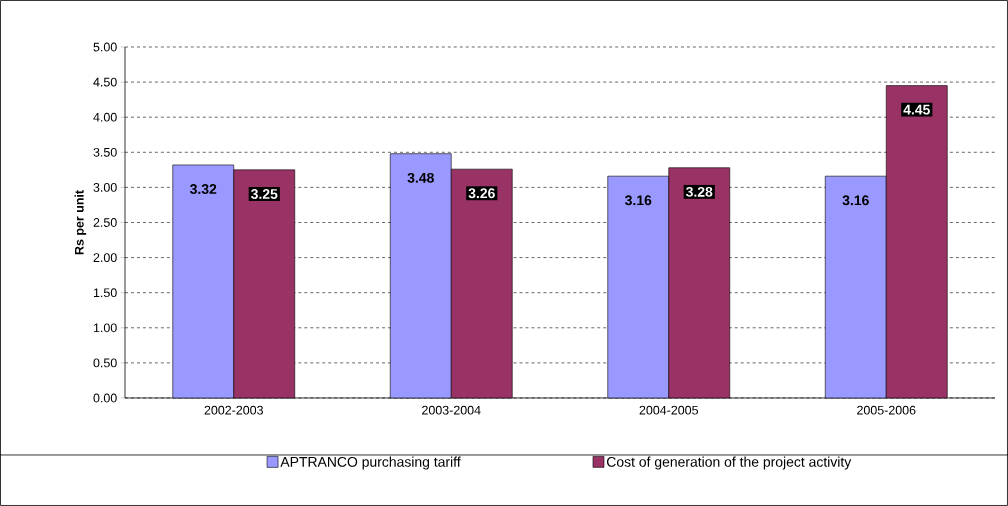  Describe the element at coordinates (233, 410) in the screenshot. I see `x-tick-label: 2002-2003` at that location.